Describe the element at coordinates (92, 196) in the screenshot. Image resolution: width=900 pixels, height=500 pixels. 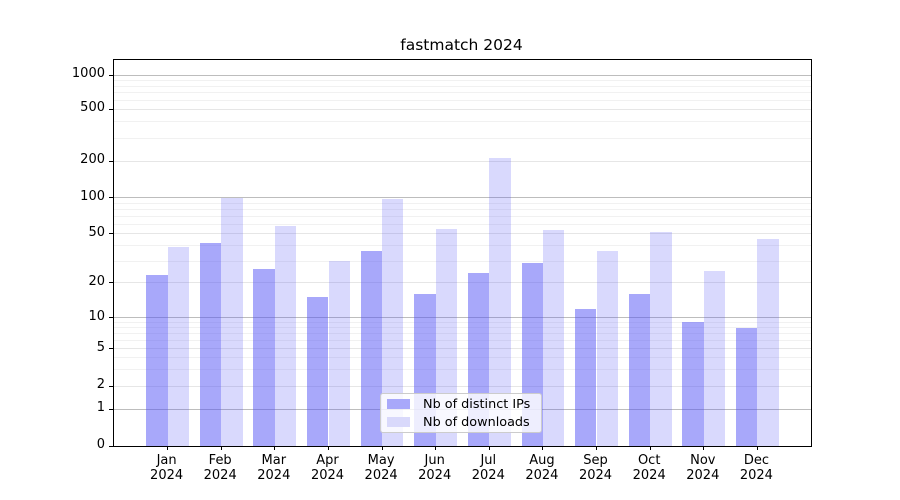
I see `y-tick-label-100: 100` at that location.